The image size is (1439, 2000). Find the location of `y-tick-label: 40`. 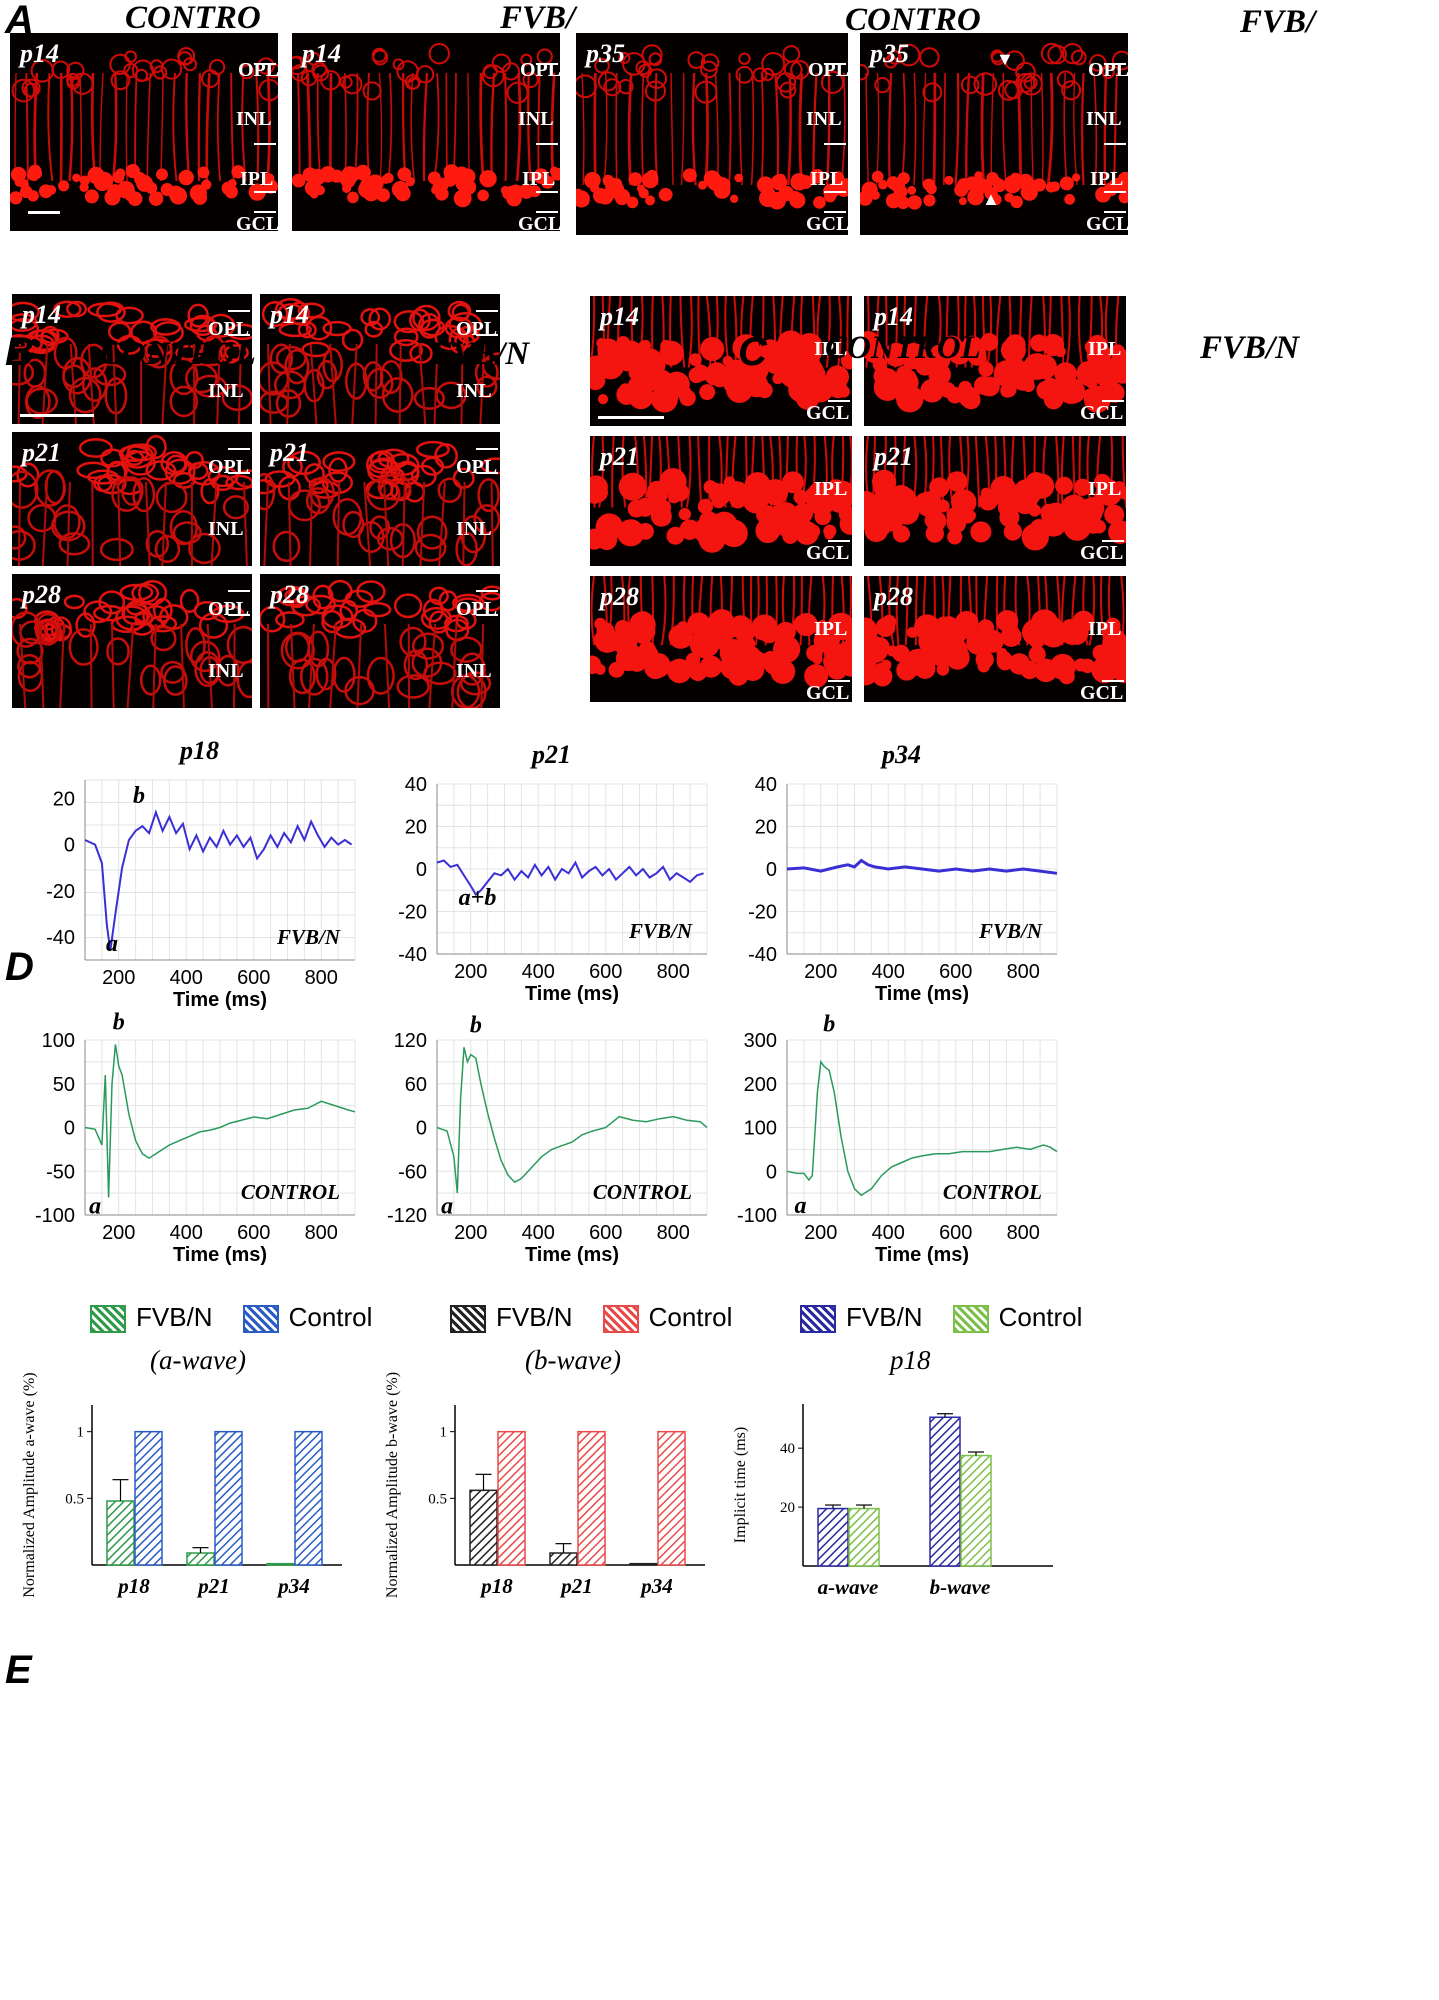

y-tick-label: 40 is located at coordinates (766, 785).